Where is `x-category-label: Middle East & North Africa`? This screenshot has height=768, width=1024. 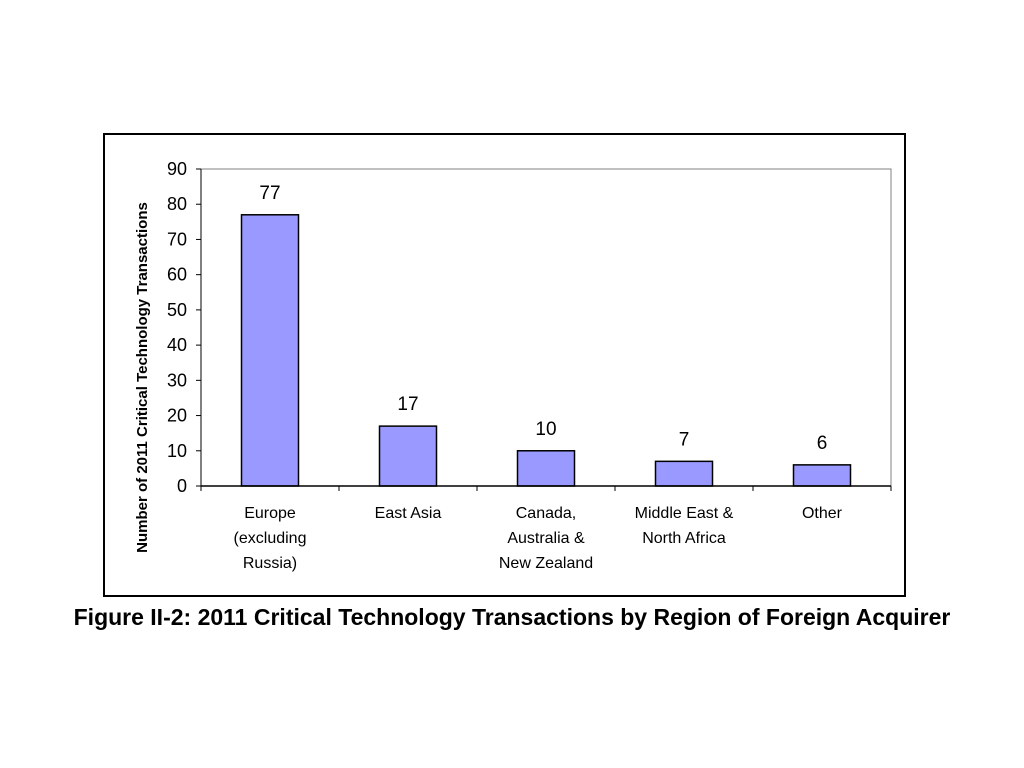 x-category-label: Middle East & North Africa is located at coordinates (684, 526).